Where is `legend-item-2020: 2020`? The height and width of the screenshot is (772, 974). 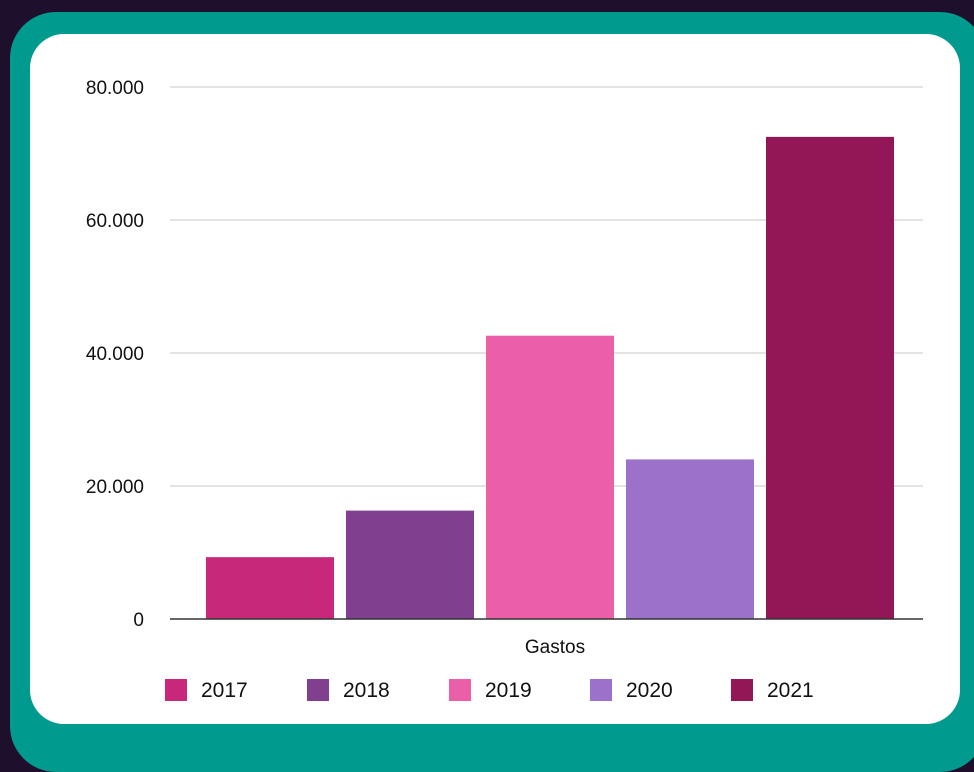
legend-item-2020: 2020 is located at coordinates (631, 690).